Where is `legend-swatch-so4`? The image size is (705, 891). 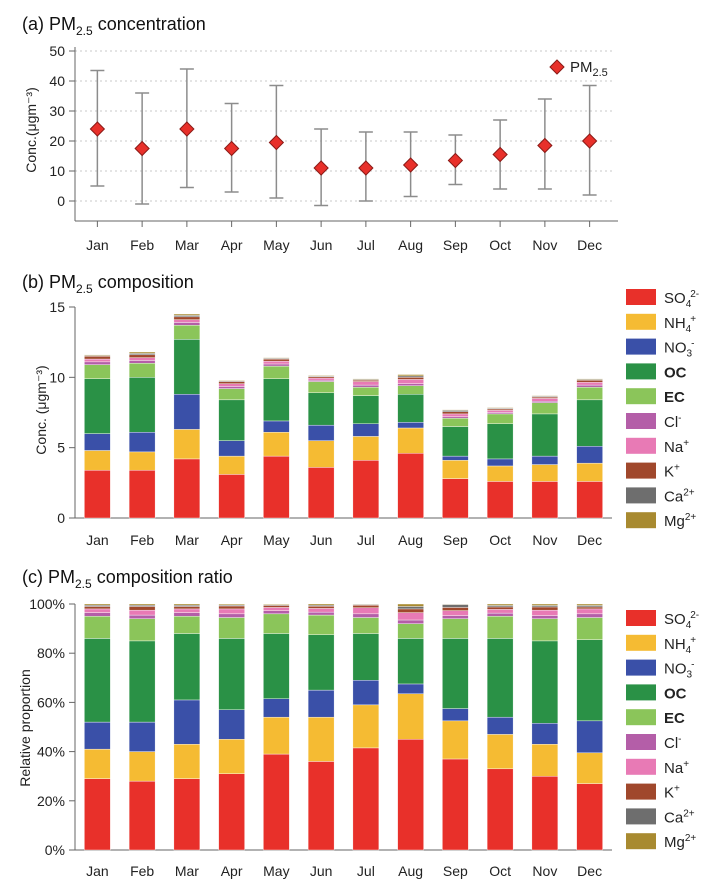 legend-swatch-so4 is located at coordinates (641, 618).